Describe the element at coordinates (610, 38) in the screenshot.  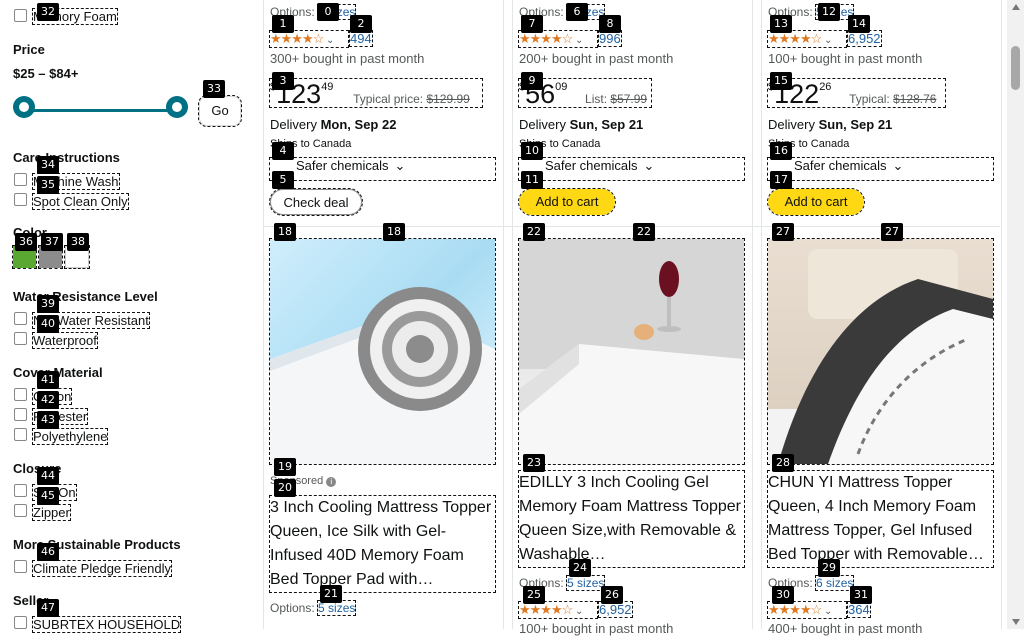
I see `review-count-link: 996` at that location.